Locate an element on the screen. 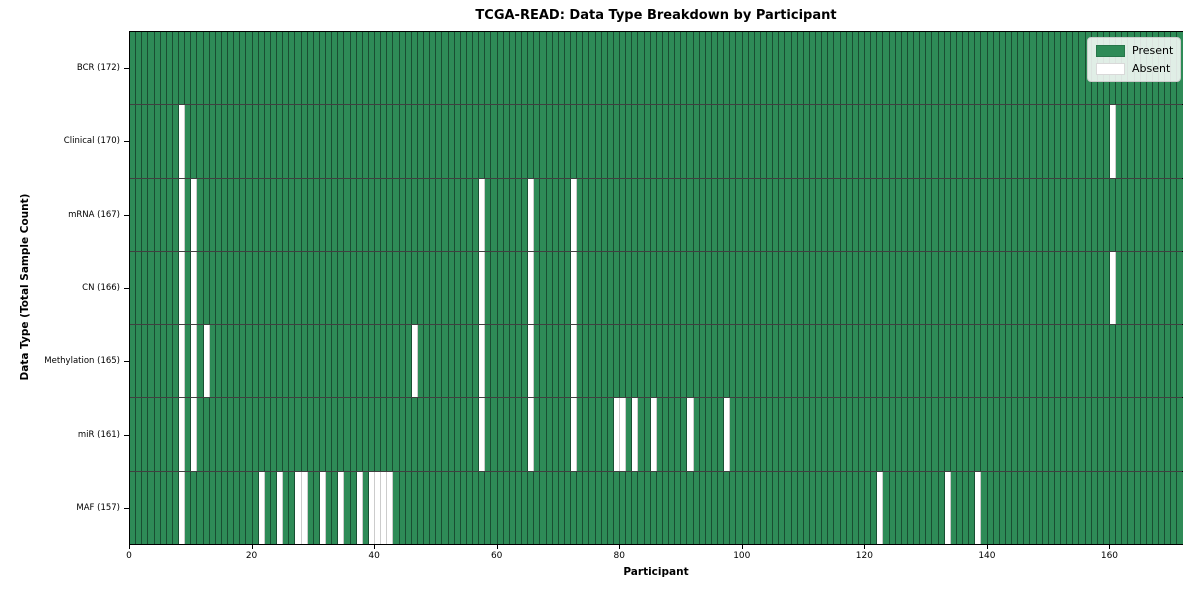 The height and width of the screenshot is (600, 1200). x-tick-mark is located at coordinates (497, 547).